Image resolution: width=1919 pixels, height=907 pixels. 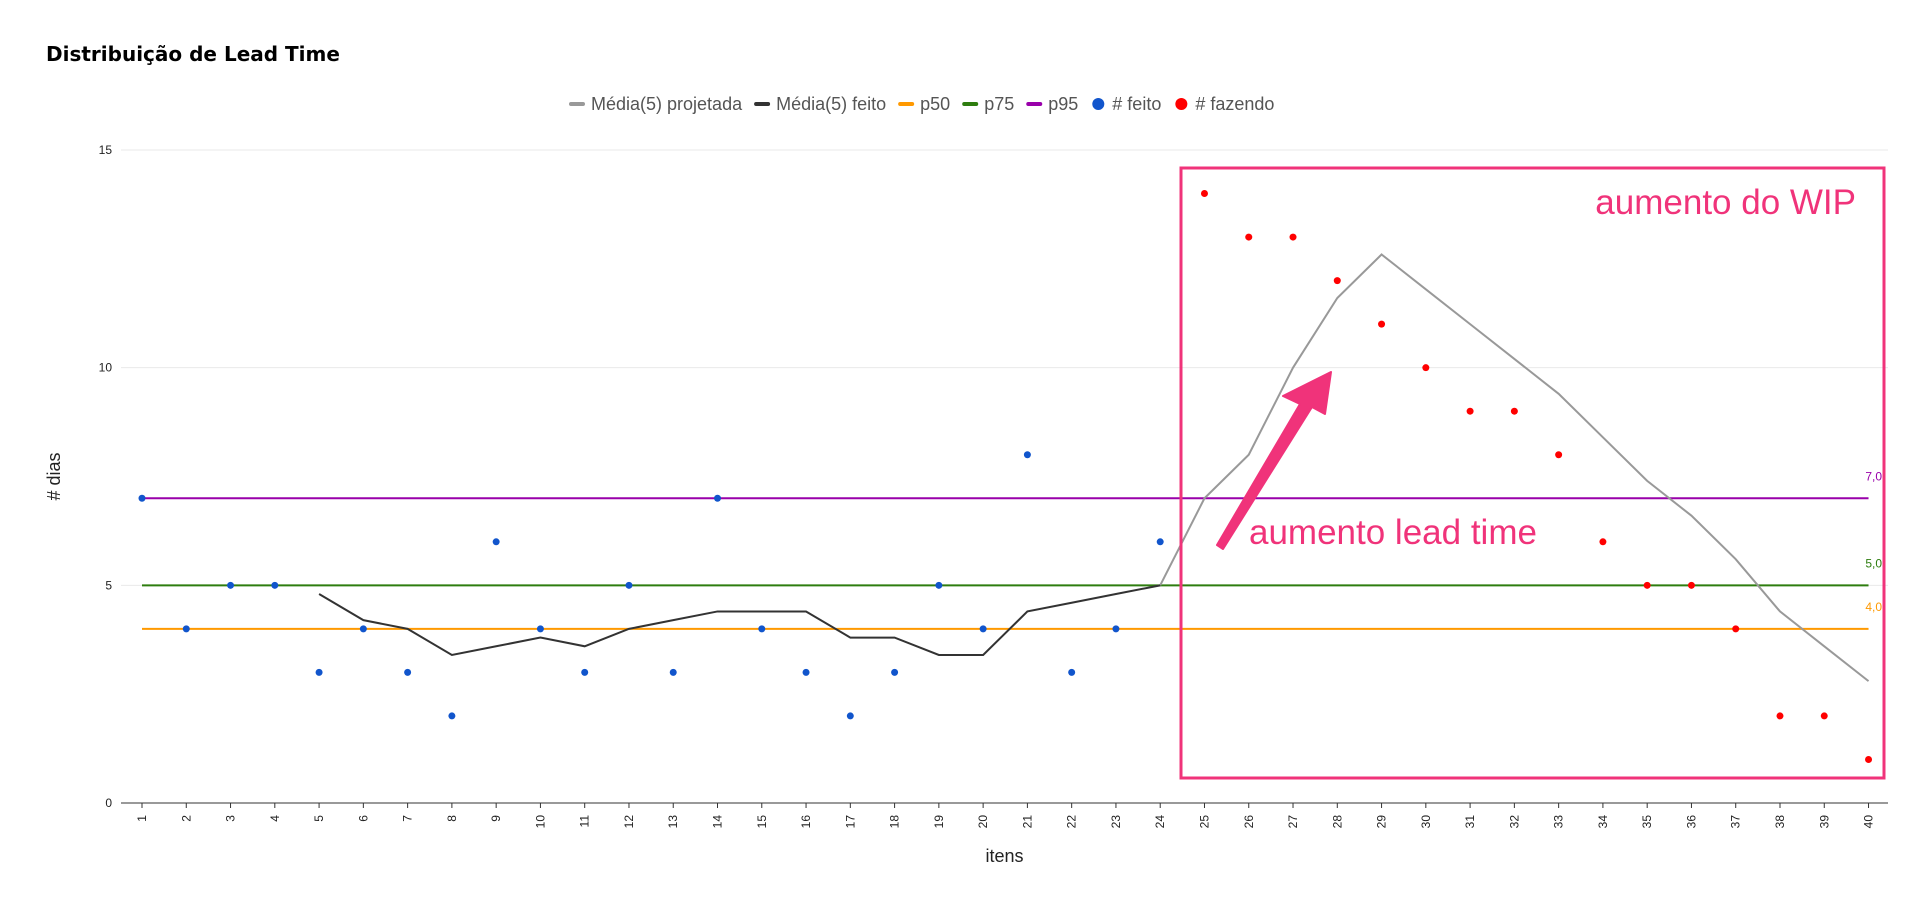 What do you see at coordinates (1136, 104) in the screenshot?
I see `legend-label: # feito` at bounding box center [1136, 104].